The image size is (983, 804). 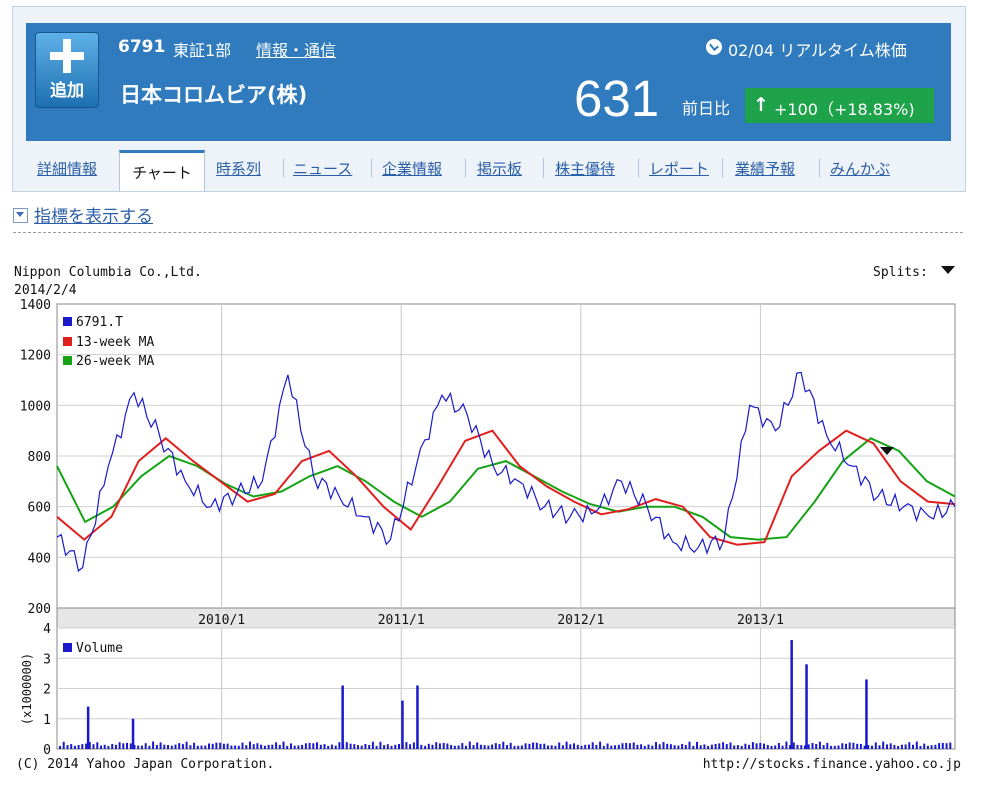 What do you see at coordinates (585, 169) in the screenshot?
I see `tab-benefits: 株主優待` at bounding box center [585, 169].